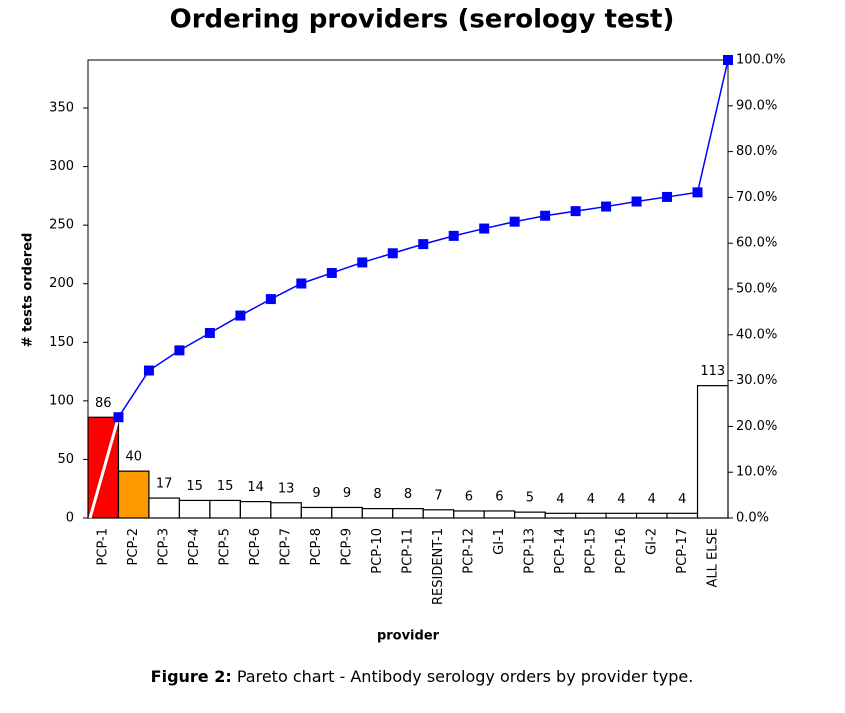 The image size is (845, 713). What do you see at coordinates (756, 151) in the screenshot?
I see `y2-tick-label: 80.0%` at bounding box center [756, 151].